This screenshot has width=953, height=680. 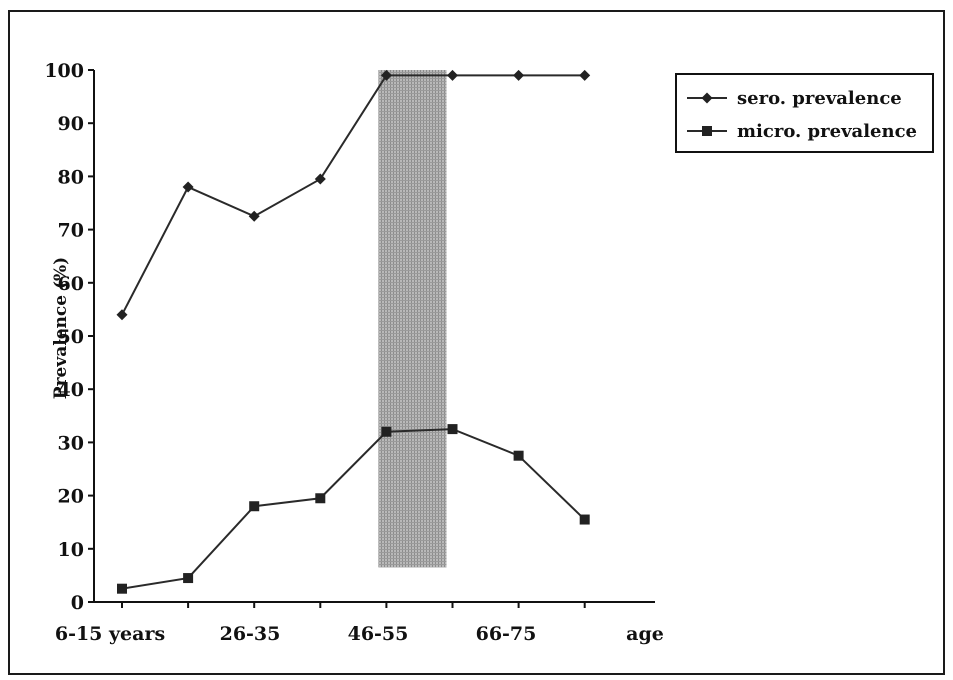 I want to click on y-tick-label: 50, so click(x=71, y=337).